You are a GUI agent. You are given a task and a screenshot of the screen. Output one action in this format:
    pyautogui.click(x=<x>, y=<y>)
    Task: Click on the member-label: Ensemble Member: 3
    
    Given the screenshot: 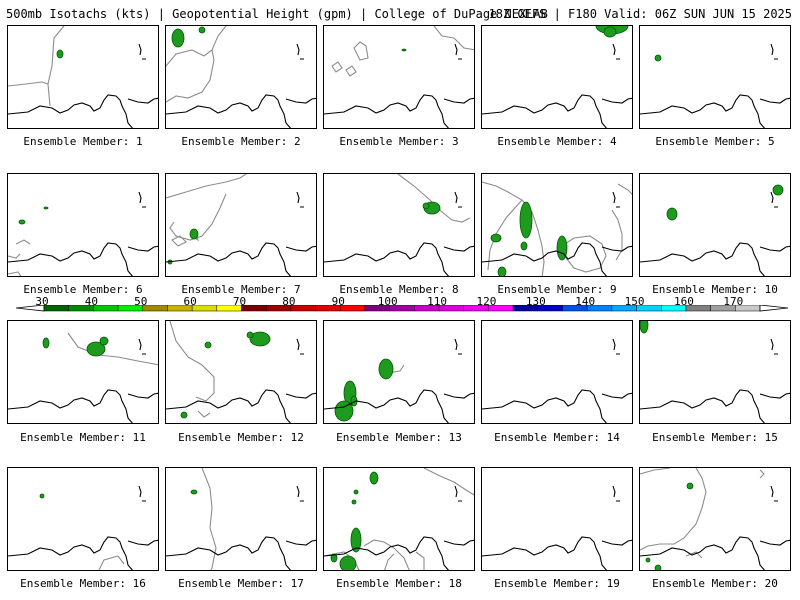 What is the action you would take?
    pyautogui.click(x=399, y=141)
    